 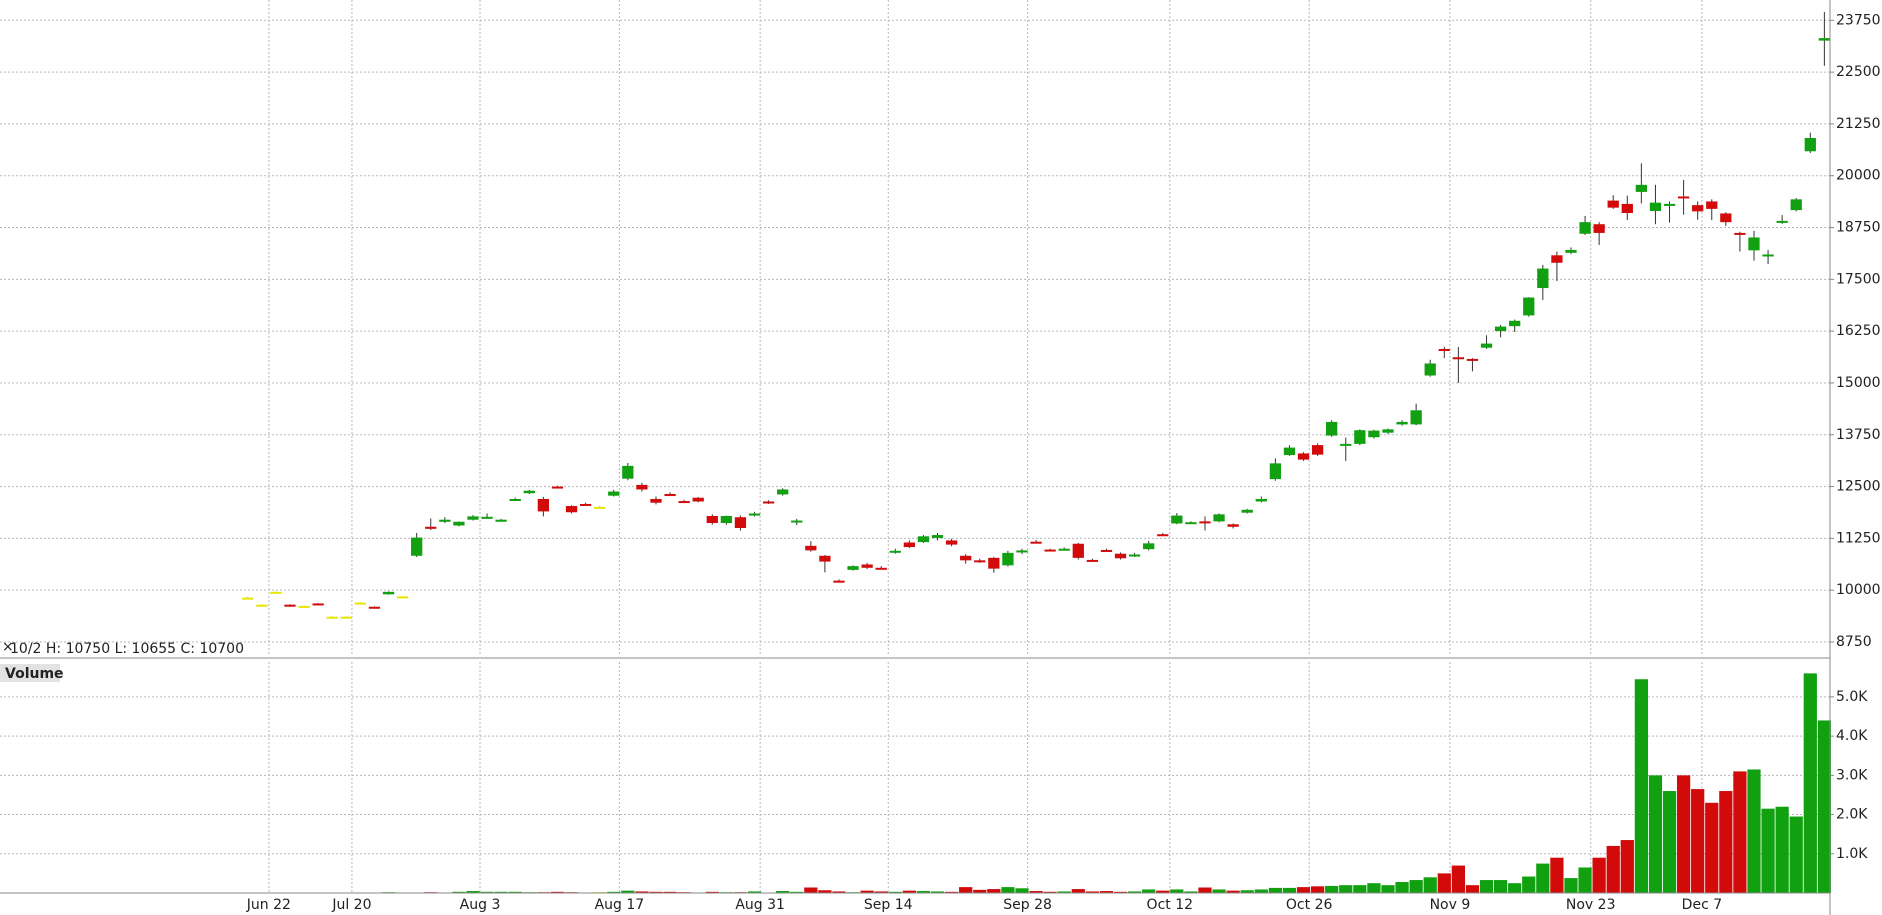 I want to click on x-tick-label: Oct 26, so click(x=1309, y=905).